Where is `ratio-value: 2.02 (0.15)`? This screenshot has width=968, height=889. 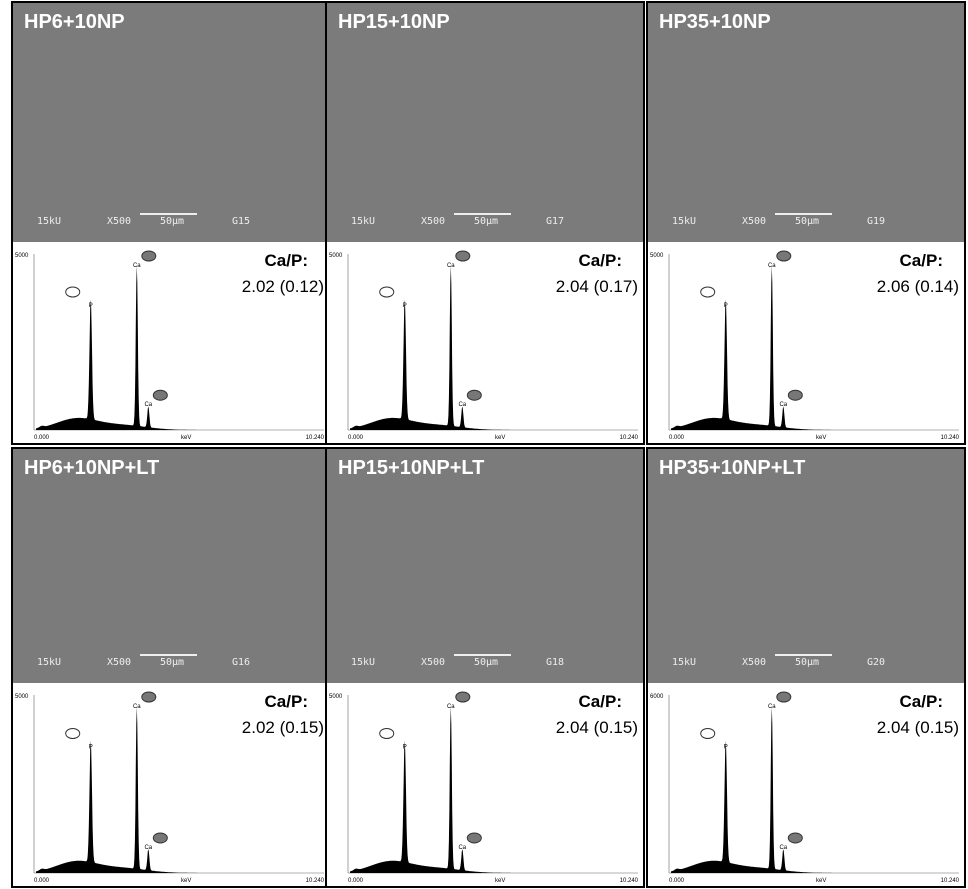
ratio-value: 2.02 (0.15) is located at coordinates (283, 727).